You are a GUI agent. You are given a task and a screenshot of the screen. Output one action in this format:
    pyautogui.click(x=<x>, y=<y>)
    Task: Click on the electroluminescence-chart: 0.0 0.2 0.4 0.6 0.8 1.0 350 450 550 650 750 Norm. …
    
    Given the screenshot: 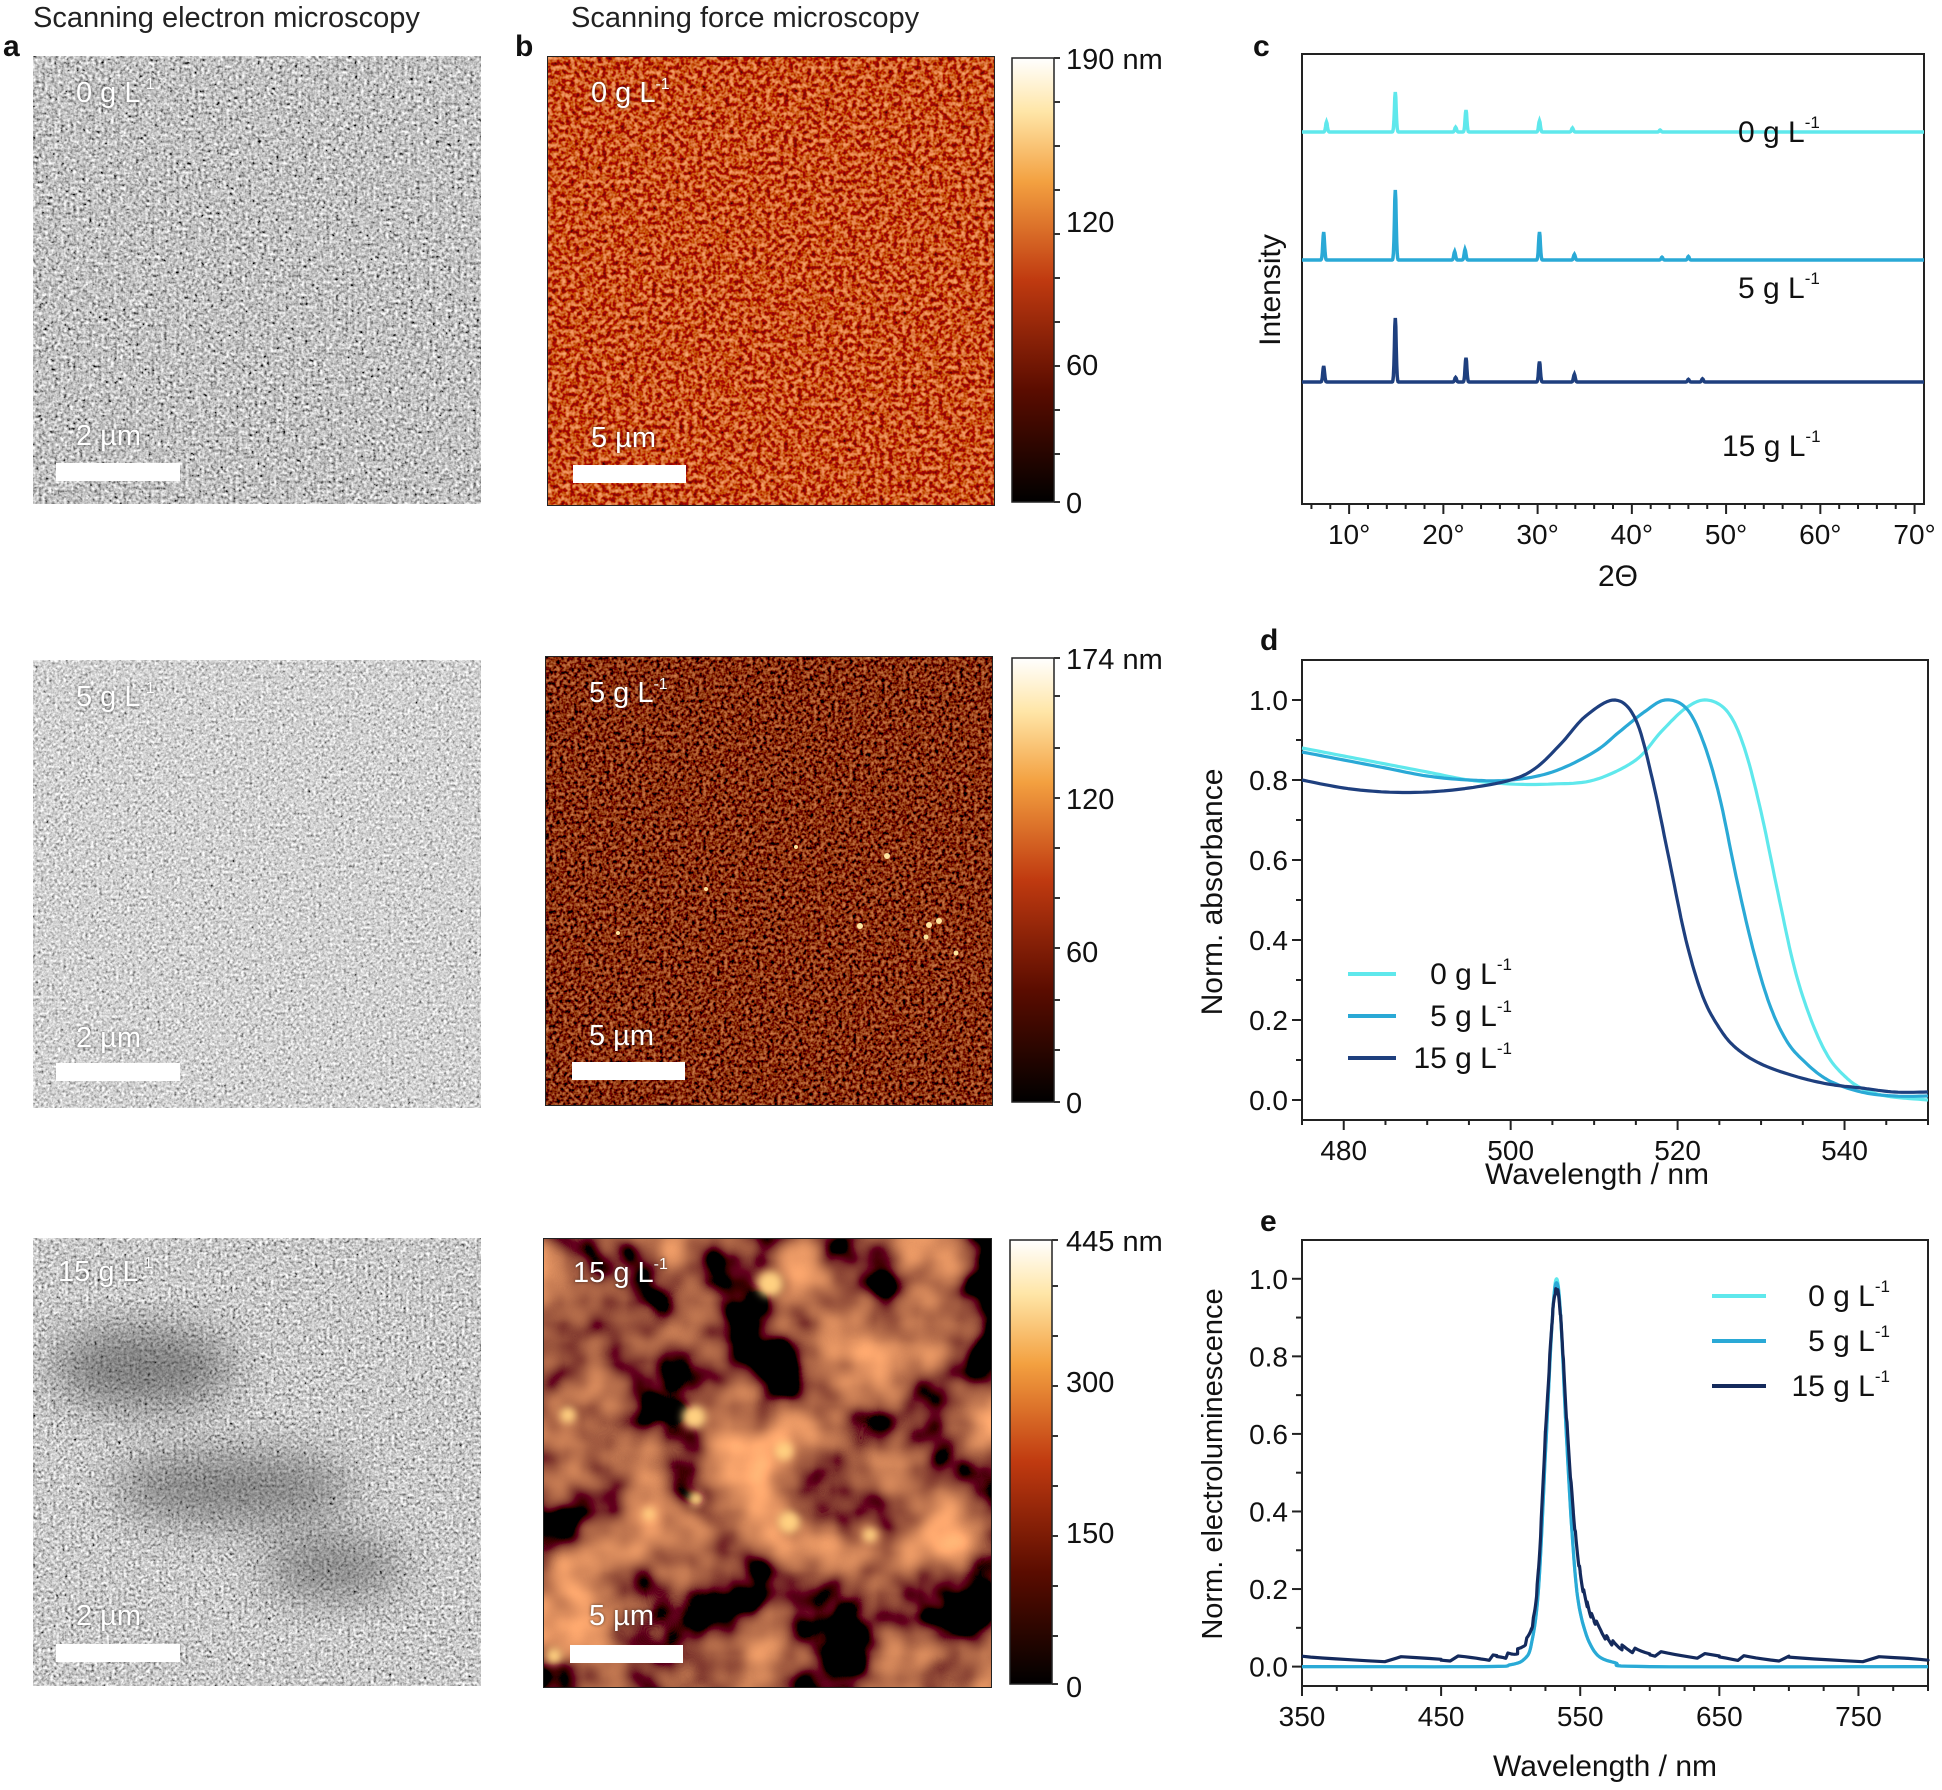 What is the action you would take?
    pyautogui.click(x=1563, y=1511)
    